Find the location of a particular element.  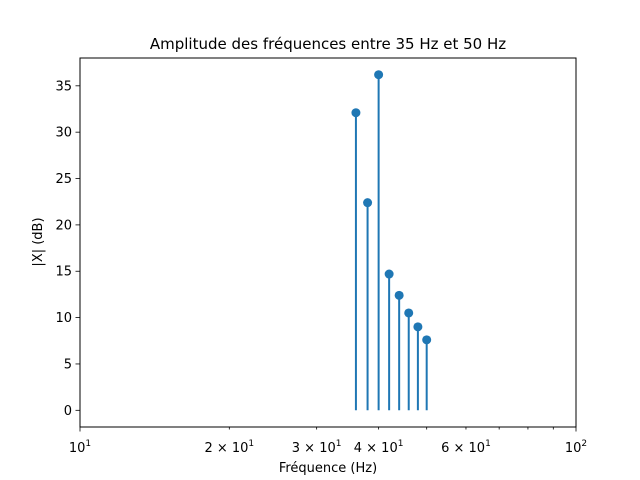

y-tick-label: 20 is located at coordinates (63, 225).